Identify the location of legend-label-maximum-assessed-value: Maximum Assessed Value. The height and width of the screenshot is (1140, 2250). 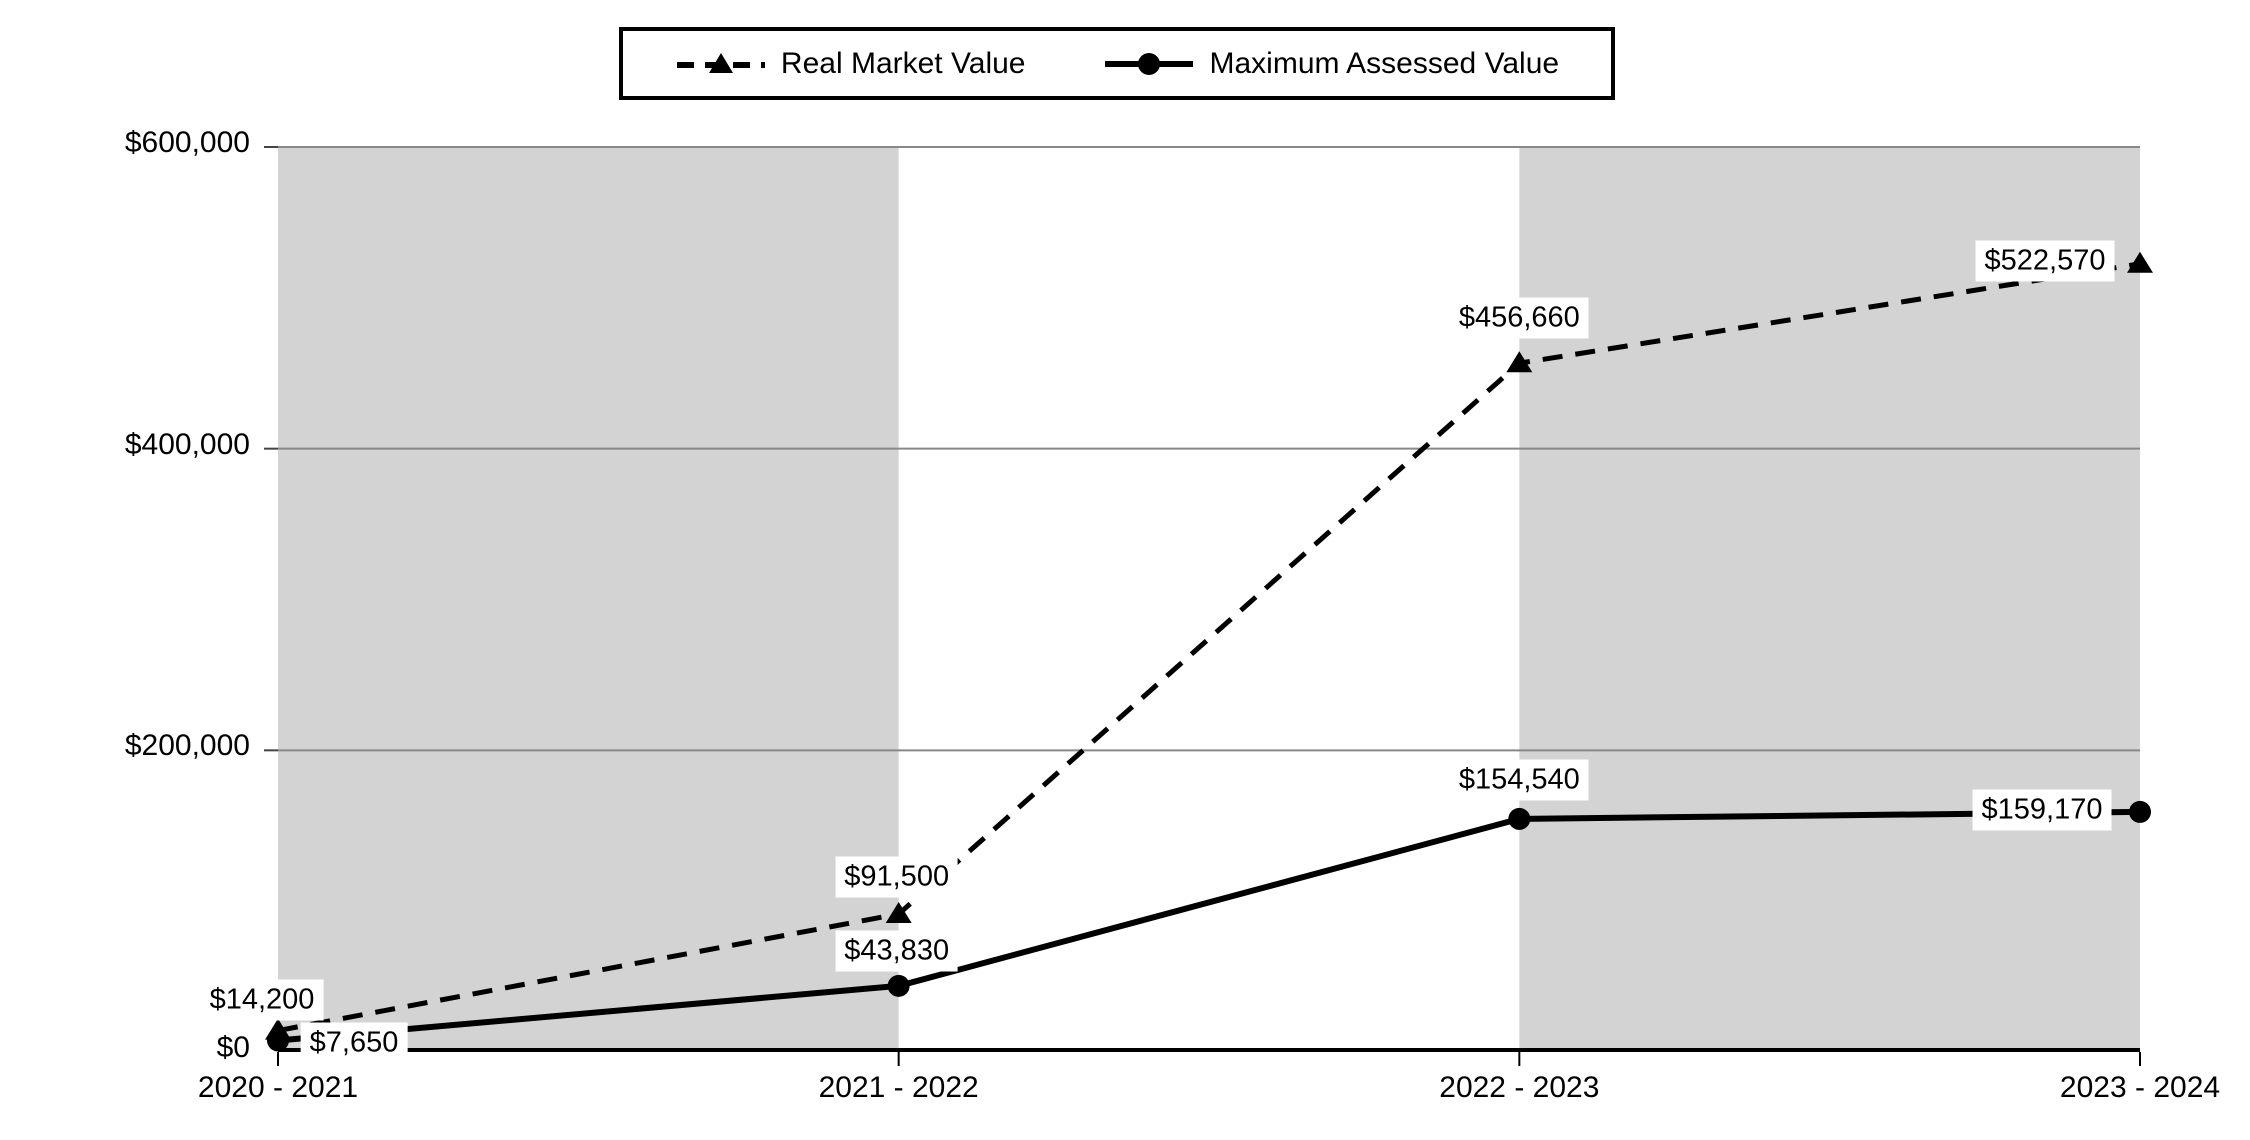
(1384, 63).